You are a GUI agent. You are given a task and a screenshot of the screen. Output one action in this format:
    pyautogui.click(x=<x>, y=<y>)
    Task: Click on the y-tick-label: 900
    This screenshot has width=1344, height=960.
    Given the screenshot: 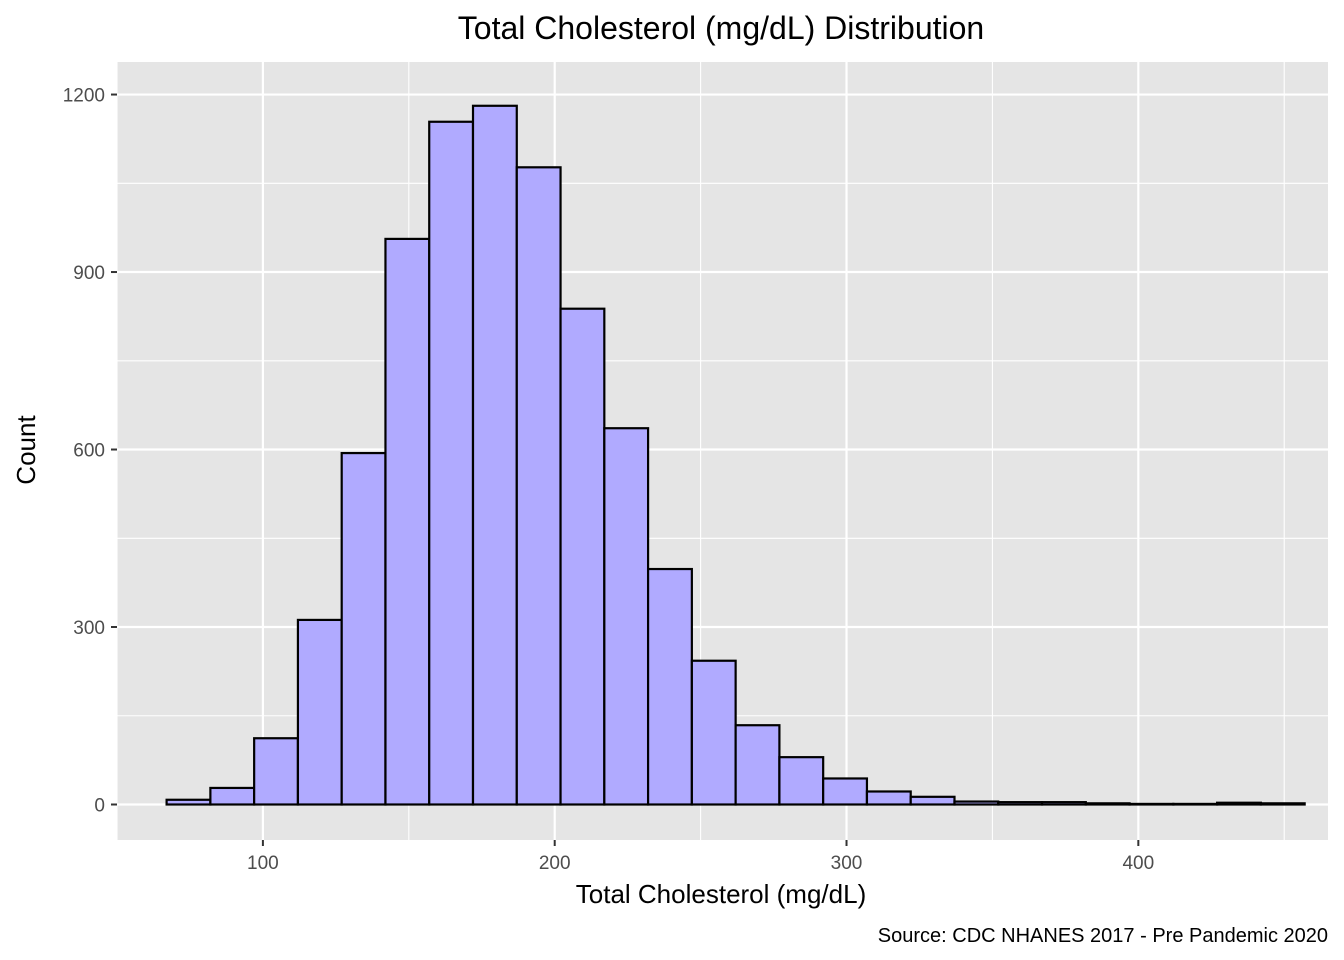 What is the action you would take?
    pyautogui.click(x=89, y=273)
    